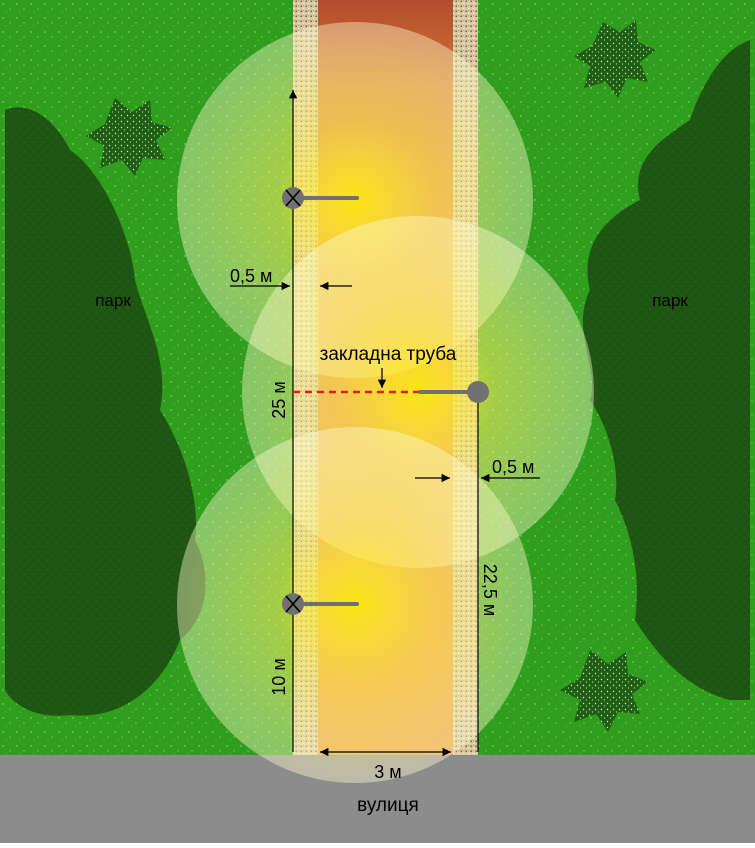  I want to click on path-width-label: 3 м, so click(387, 772).